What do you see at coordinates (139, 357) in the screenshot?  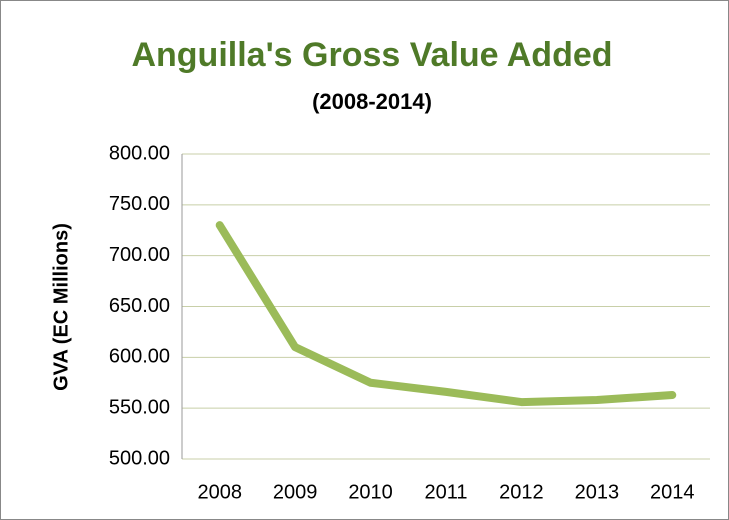 I see `y-tick-label: 600.00` at bounding box center [139, 357].